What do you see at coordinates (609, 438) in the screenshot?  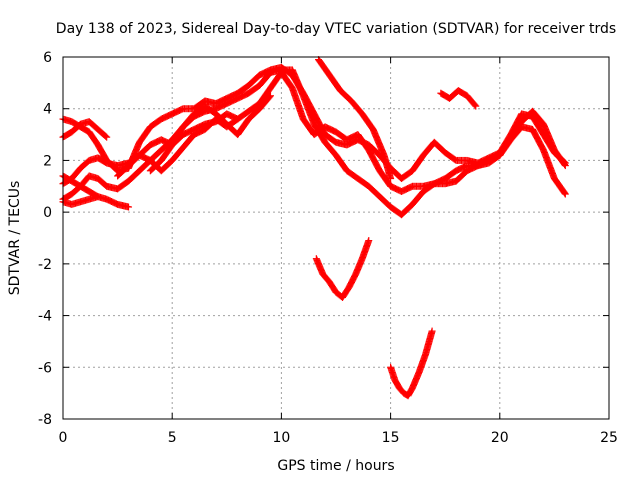 I see `x-tick-label: 25` at bounding box center [609, 438].